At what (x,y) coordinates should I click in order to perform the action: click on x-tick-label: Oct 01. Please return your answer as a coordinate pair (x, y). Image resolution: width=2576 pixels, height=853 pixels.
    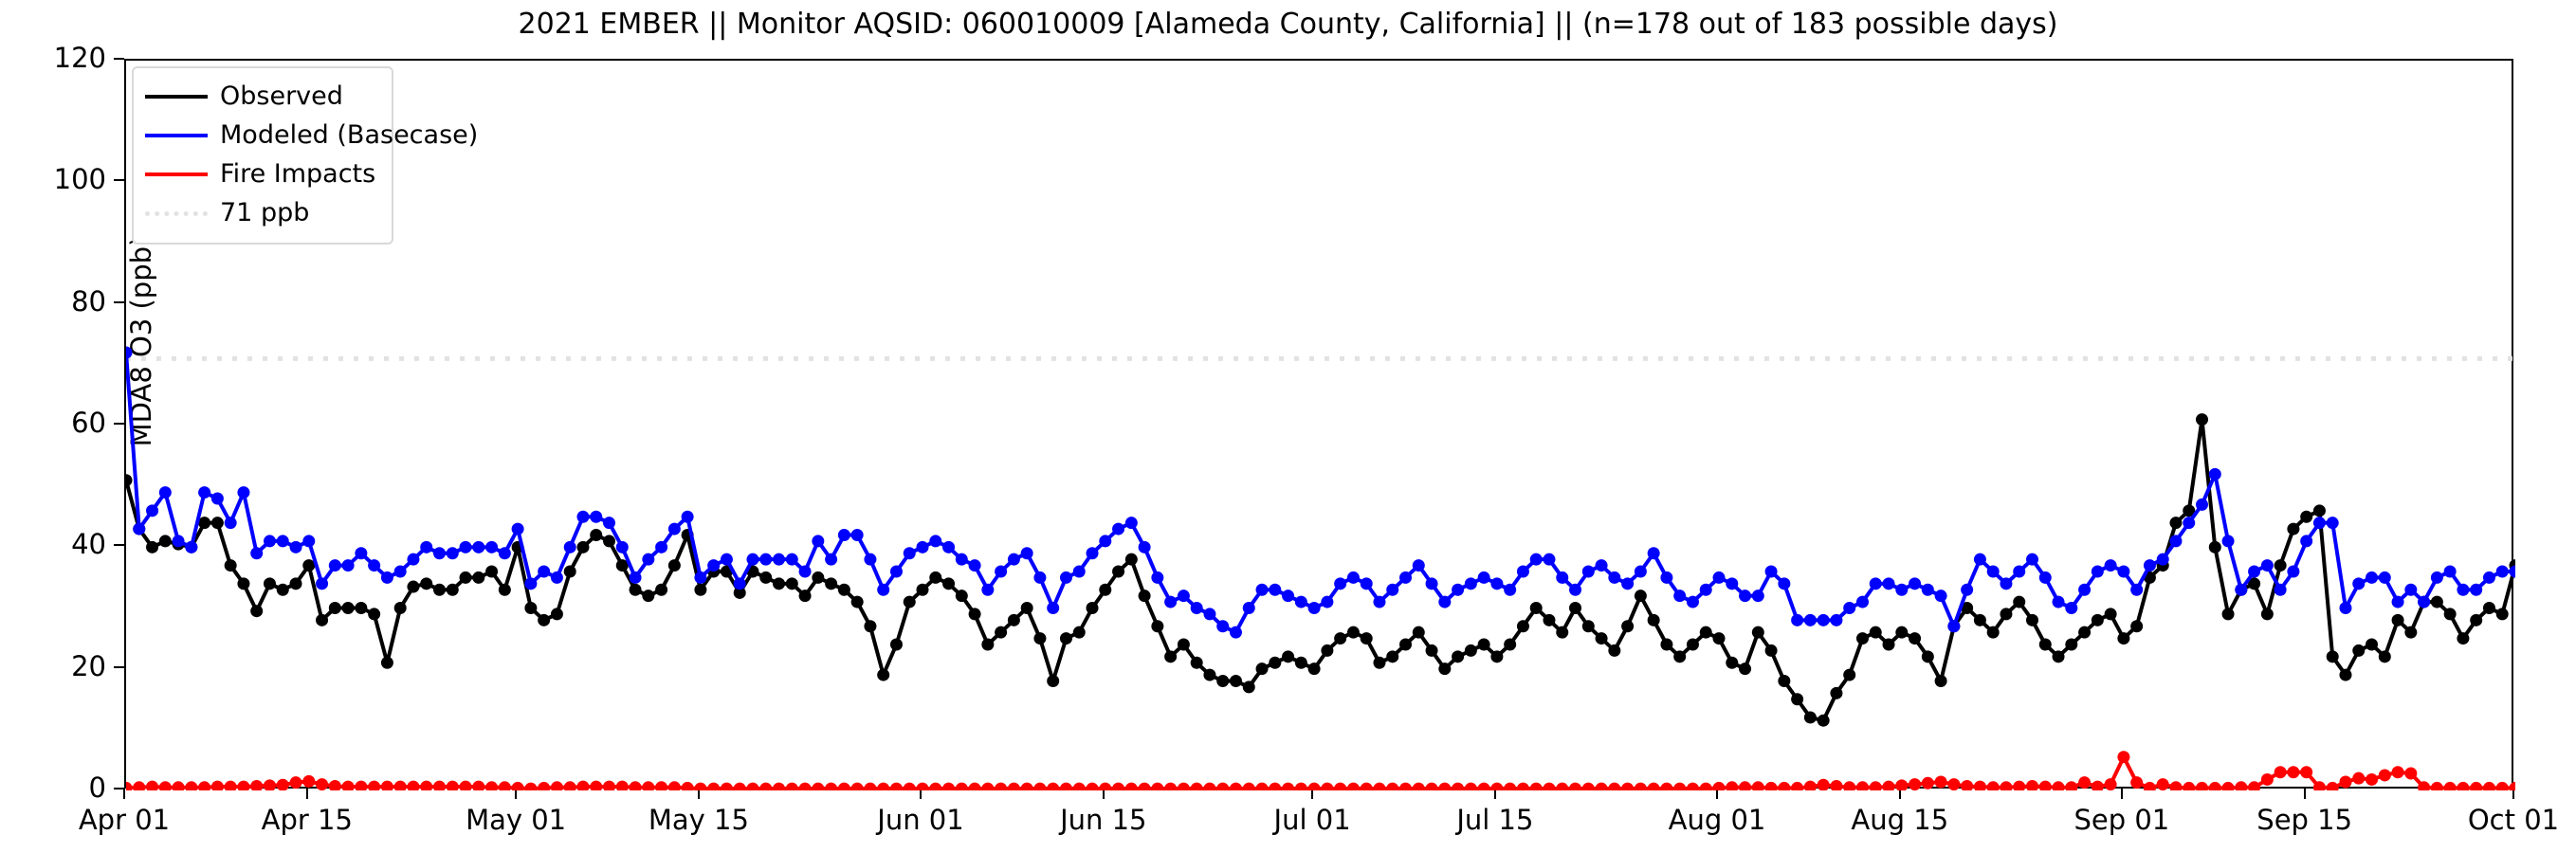
    Looking at the image, I should click on (2513, 820).